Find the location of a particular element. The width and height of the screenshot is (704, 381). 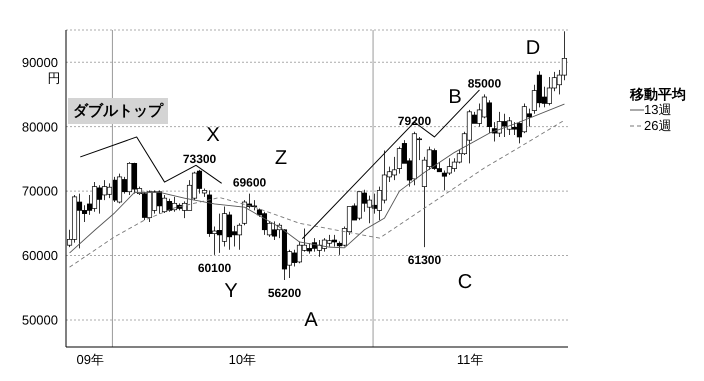

annotation: ダブルトップ is located at coordinates (118, 111).